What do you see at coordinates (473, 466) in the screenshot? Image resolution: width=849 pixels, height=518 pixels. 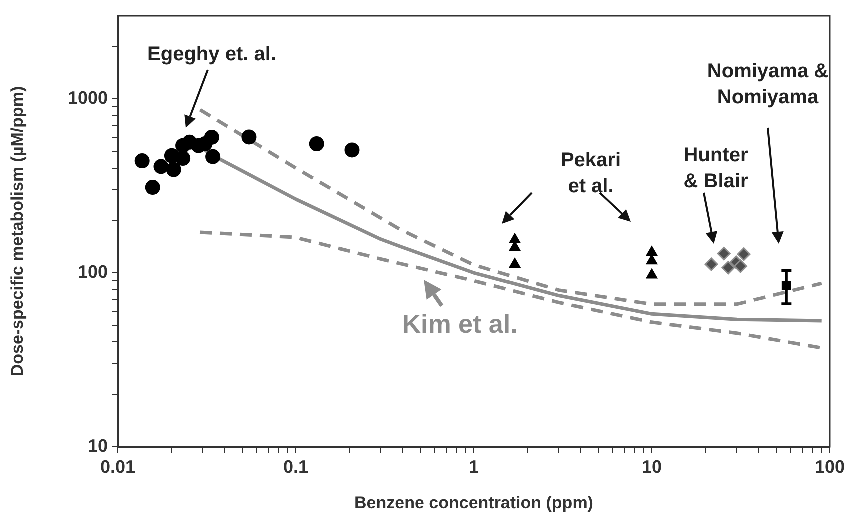 I see `x-tick-label: 1` at bounding box center [473, 466].